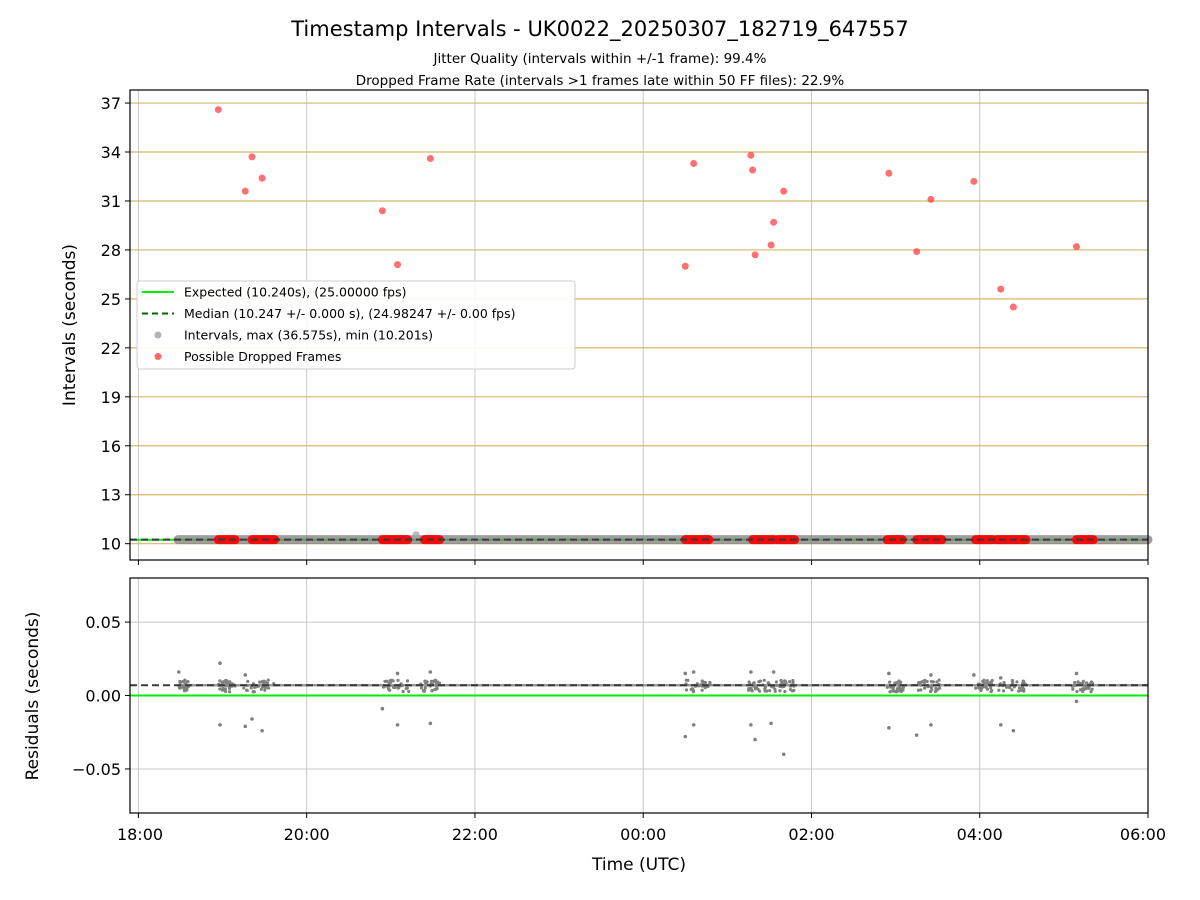 Image resolution: width=1200 pixels, height=900 pixels. Describe the element at coordinates (70, 325) in the screenshot. I see `top-y-axis-label: Intervals (seconds)` at that location.